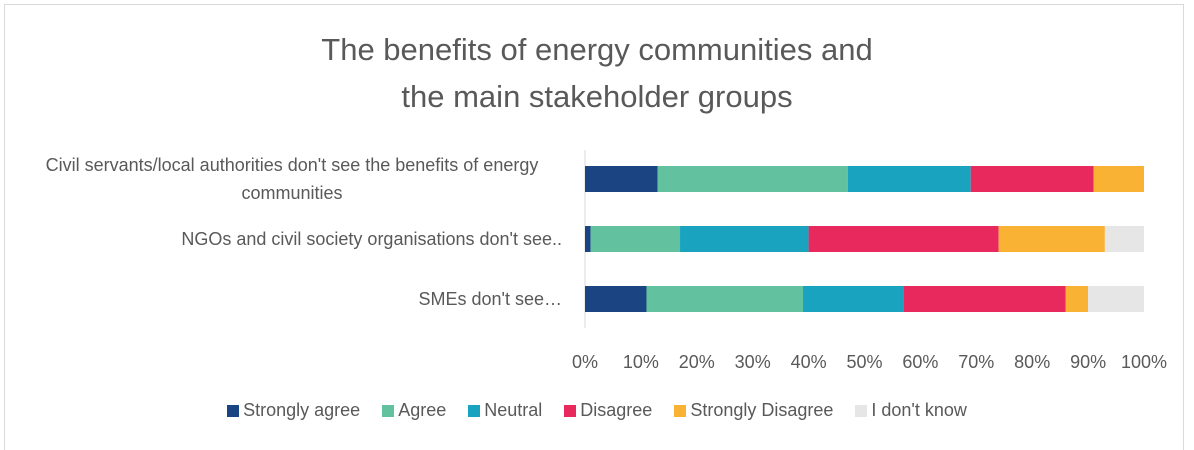 Image resolution: width=1194 pixels, height=450 pixels. I want to click on x-tick-label: 30%, so click(752, 362).